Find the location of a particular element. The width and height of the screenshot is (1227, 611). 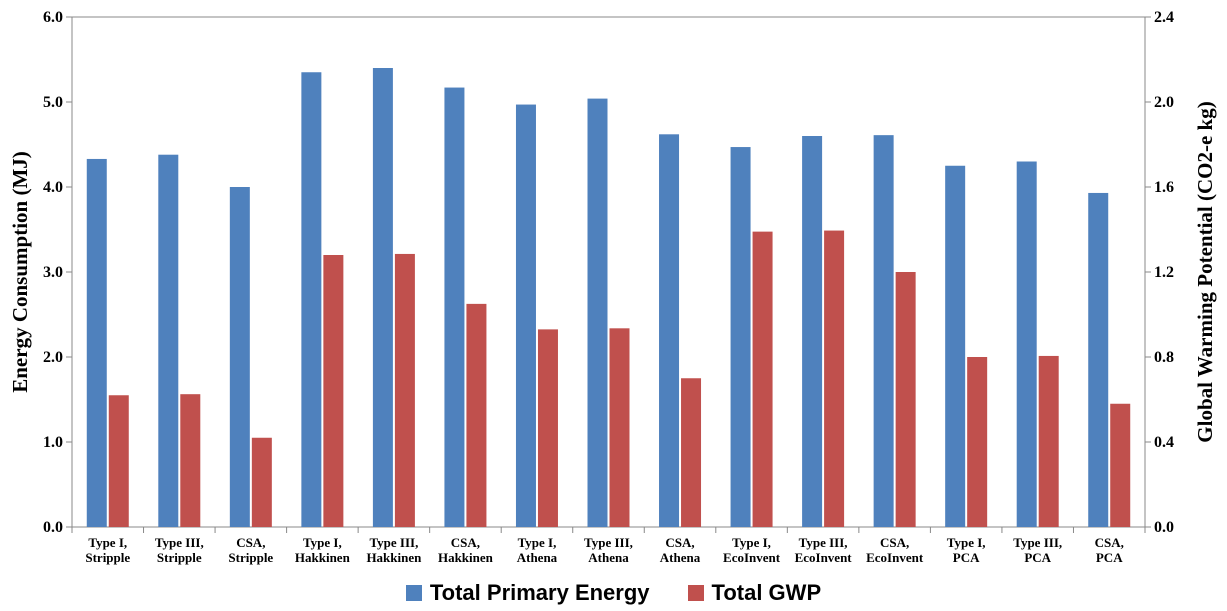

x-axis-category-label: Type I, Athena is located at coordinates (537, 550).